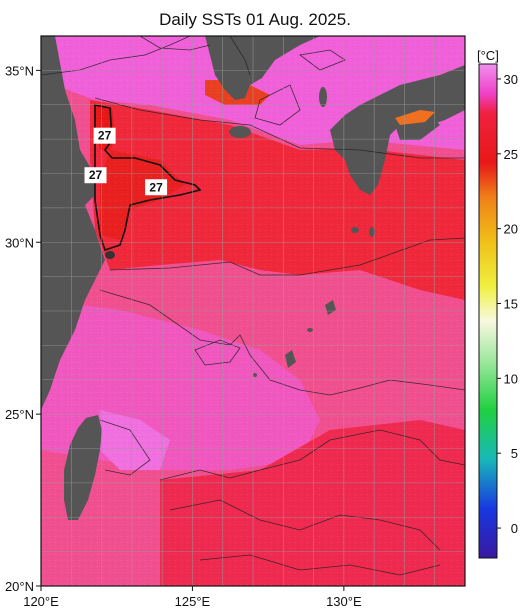 This screenshot has width=528, height=612. What do you see at coordinates (417, 127) in the screenshot?
I see `land-shikoku` at bounding box center [417, 127].